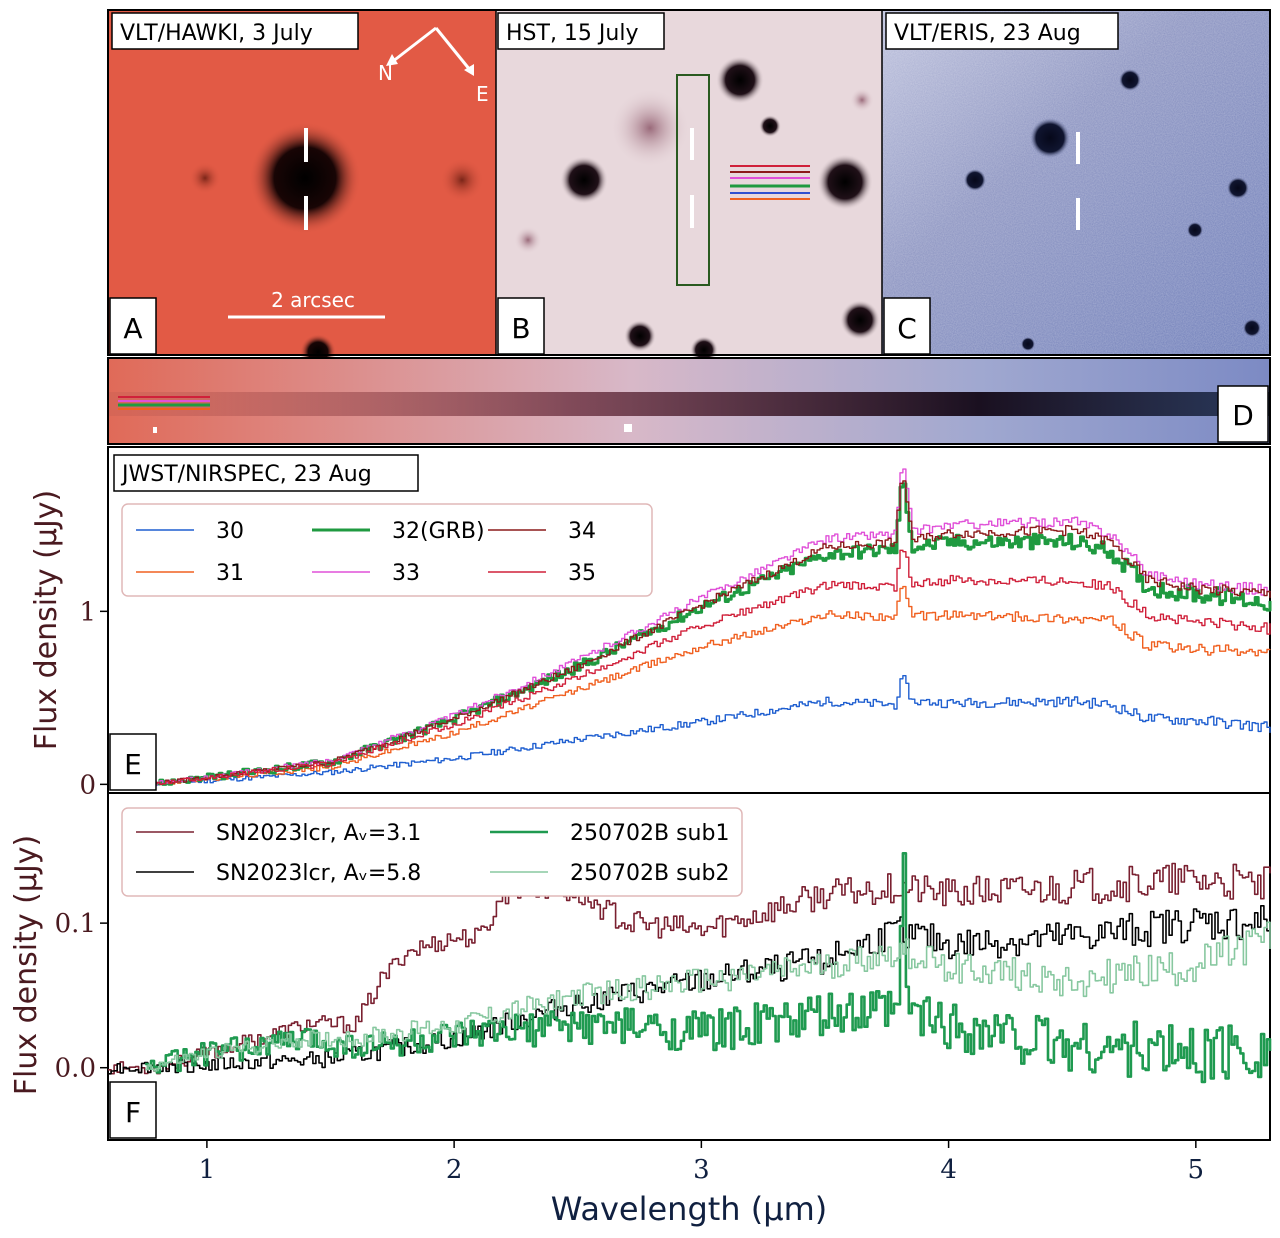 The height and width of the screenshot is (1238, 1280). What do you see at coordinates (313, 300) in the screenshot?
I see `scale-bar-label: 2 arcsec` at bounding box center [313, 300].